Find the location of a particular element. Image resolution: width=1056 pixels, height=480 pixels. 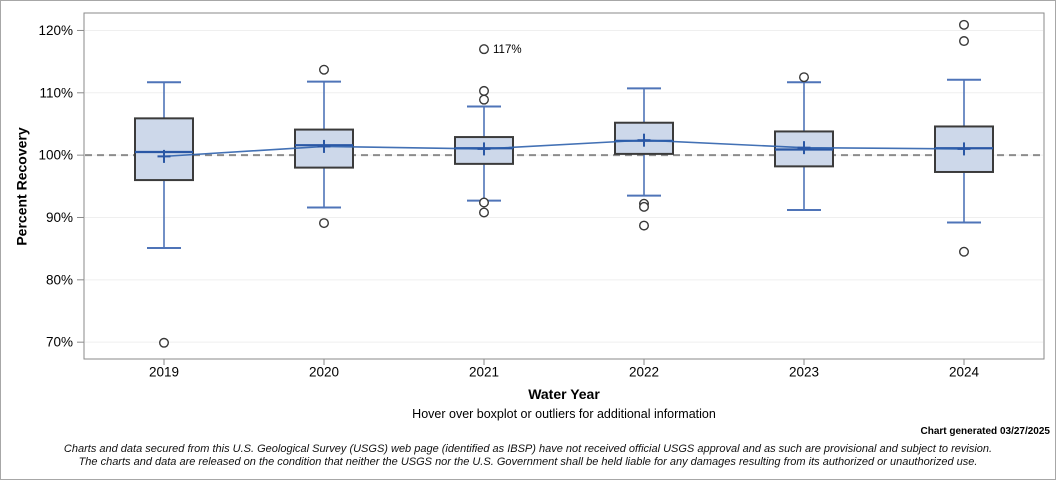

x-tick-label: 2022 is located at coordinates (644, 372).